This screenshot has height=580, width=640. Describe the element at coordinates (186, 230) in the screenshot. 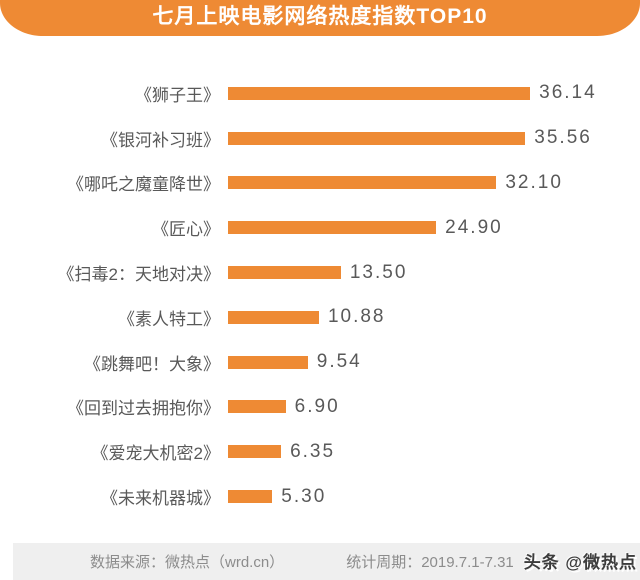

I see `category-label: 《匠心》` at that location.